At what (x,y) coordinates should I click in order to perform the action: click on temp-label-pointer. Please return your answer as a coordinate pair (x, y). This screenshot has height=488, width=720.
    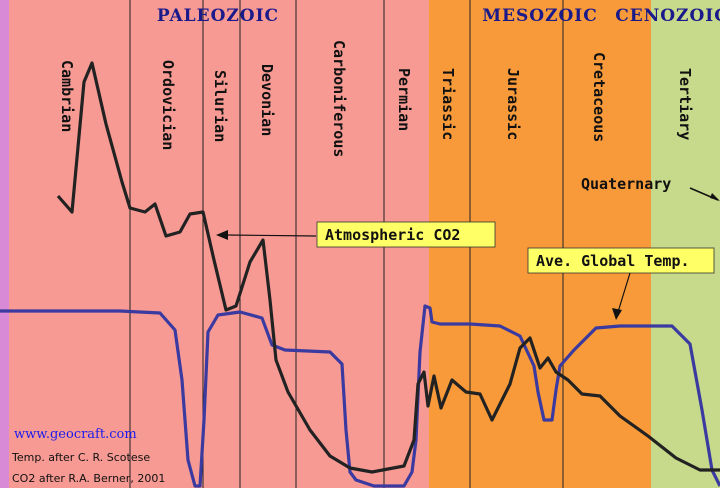
    Looking at the image, I should click on (624, 292).